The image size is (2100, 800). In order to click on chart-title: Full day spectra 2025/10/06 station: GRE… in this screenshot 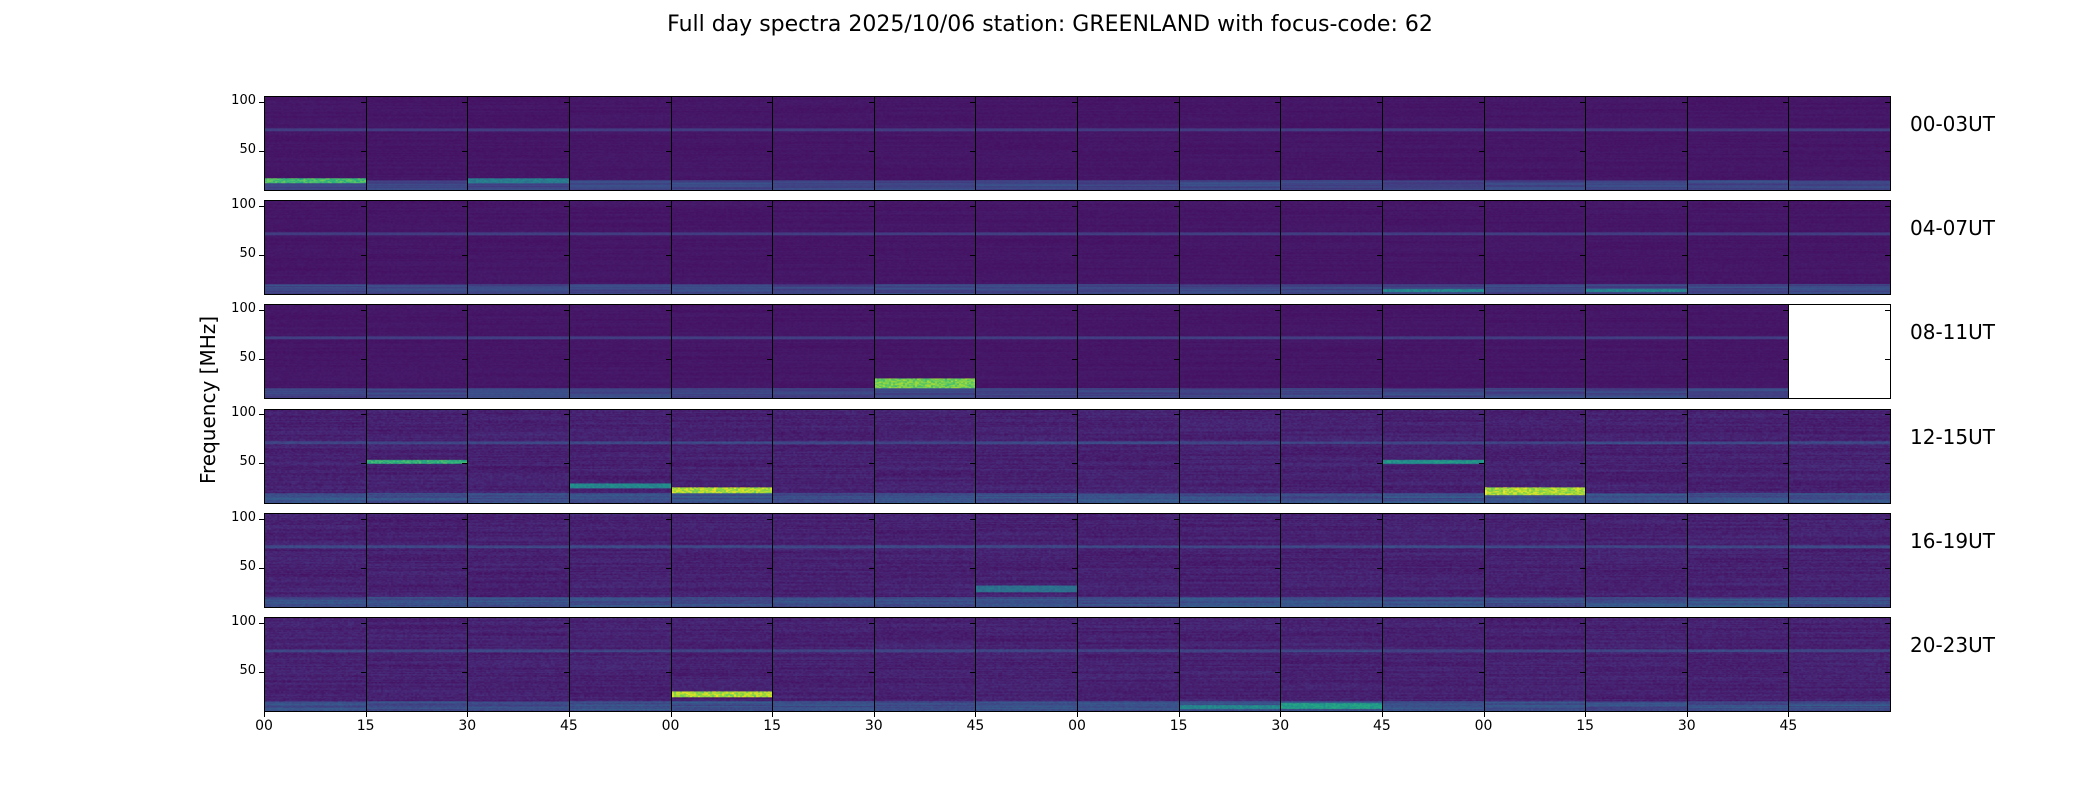, I will do `click(1050, 24)`.